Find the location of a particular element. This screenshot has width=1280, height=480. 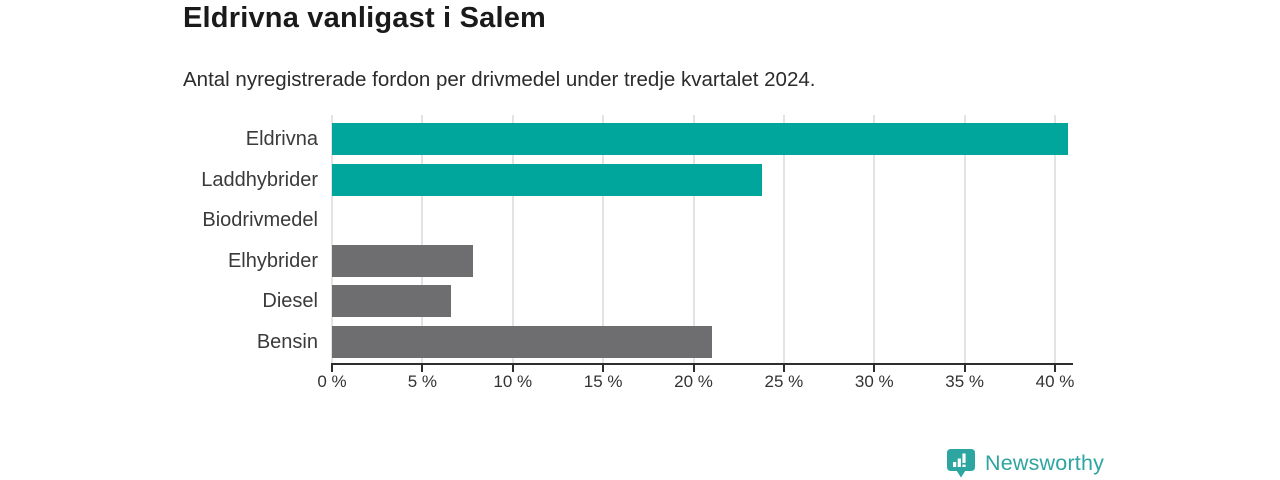

x-tick-label: 5 % is located at coordinates (422, 381).